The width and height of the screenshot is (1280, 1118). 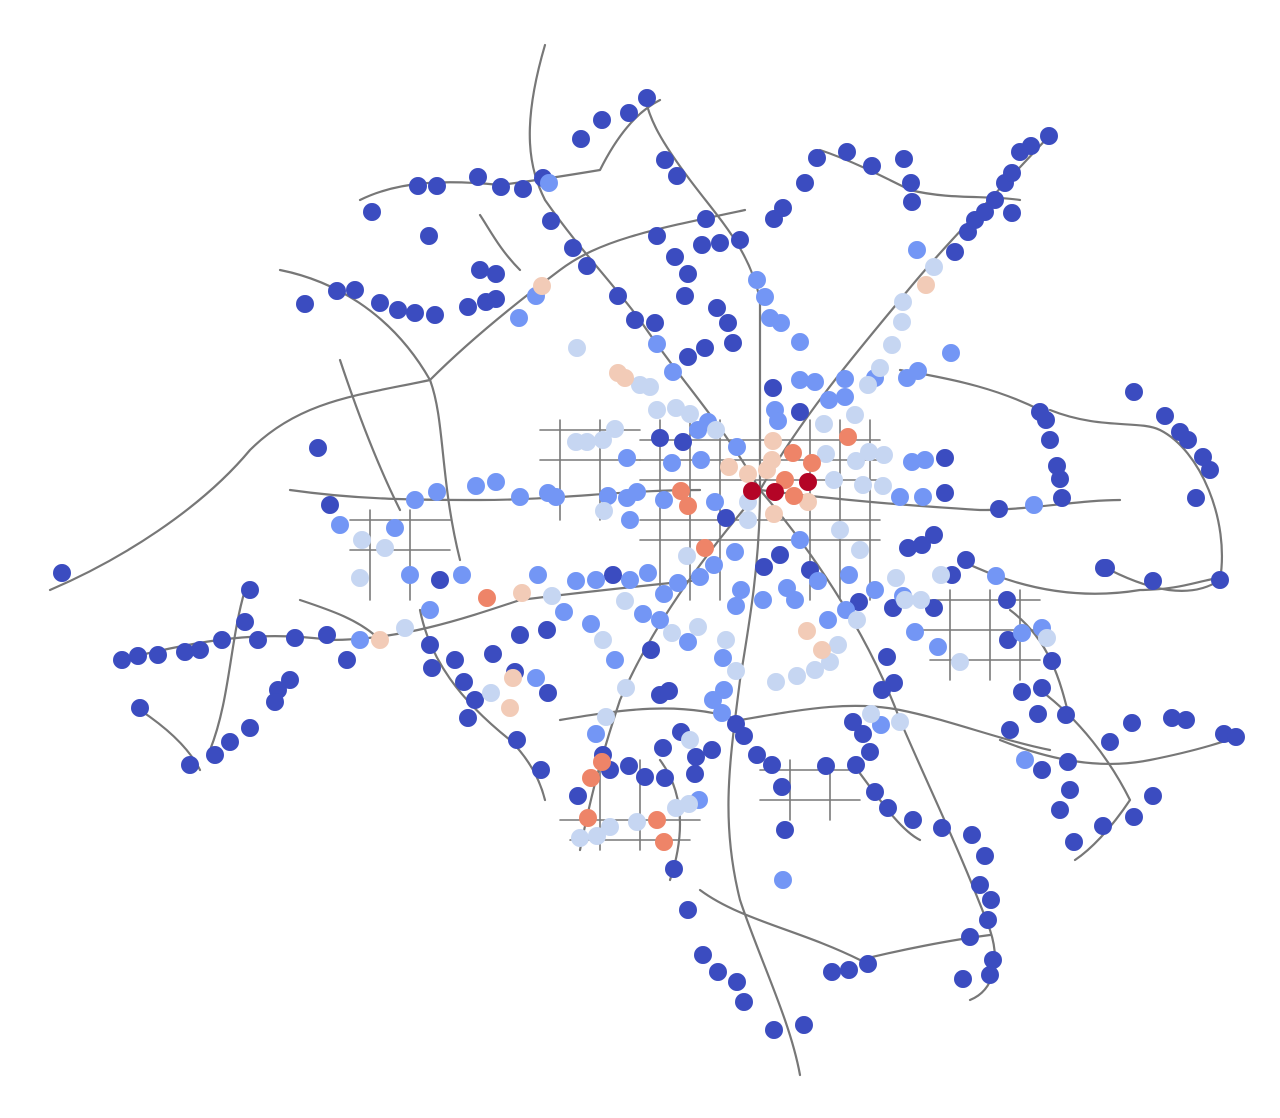 What do you see at coordinates (805, 728) in the screenshot?
I see `road-south-ring` at bounding box center [805, 728].